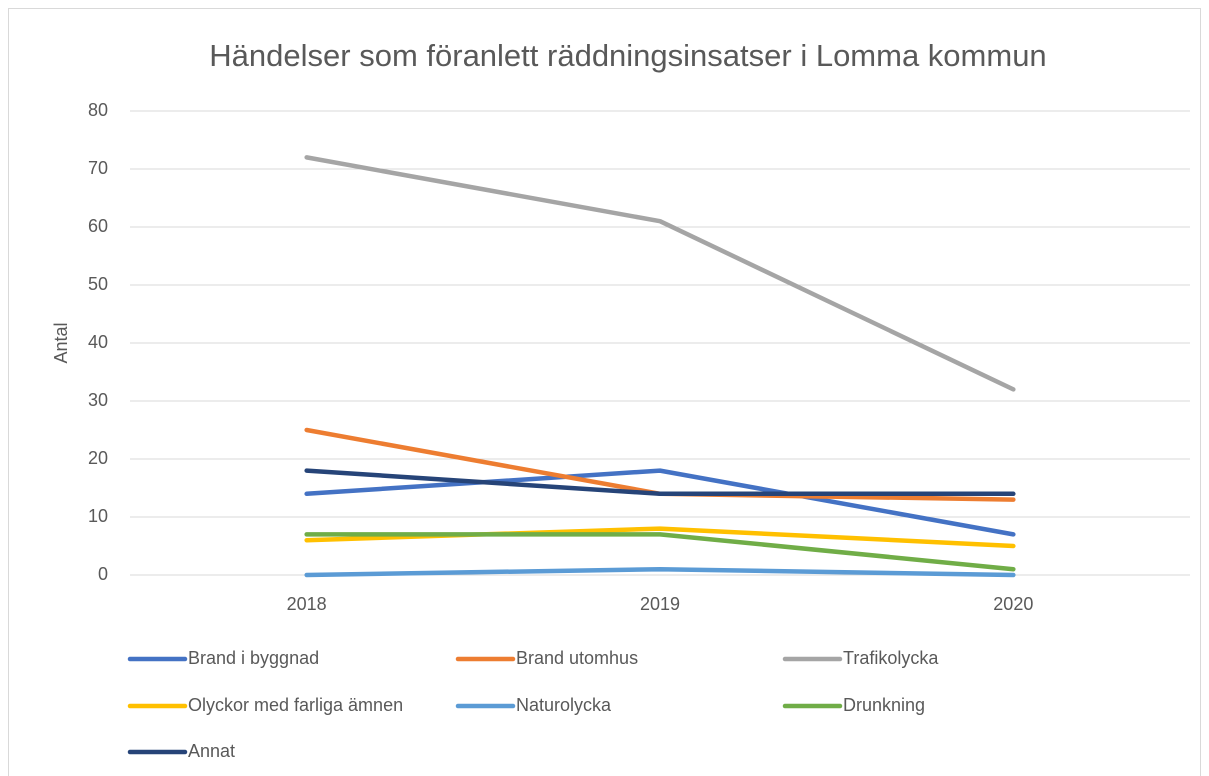 The image size is (1209, 776). Describe the element at coordinates (1013, 604) in the screenshot. I see `x-tick-label: 2020` at that location.